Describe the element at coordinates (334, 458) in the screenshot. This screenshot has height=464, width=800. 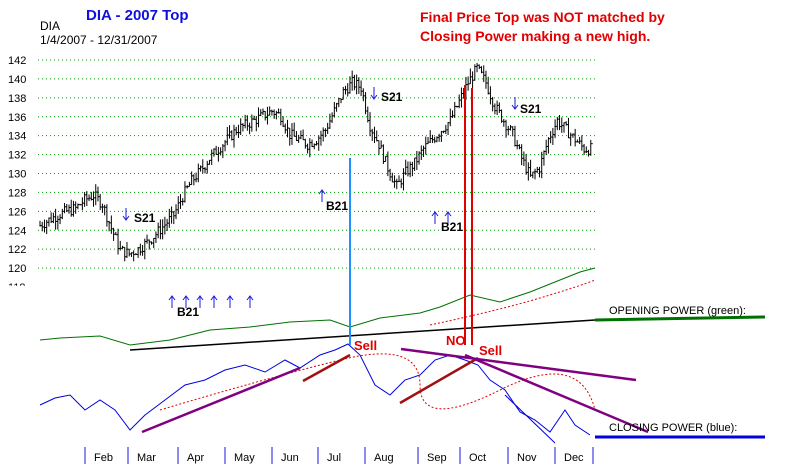
I see `x-tick-label: Jul` at that location.